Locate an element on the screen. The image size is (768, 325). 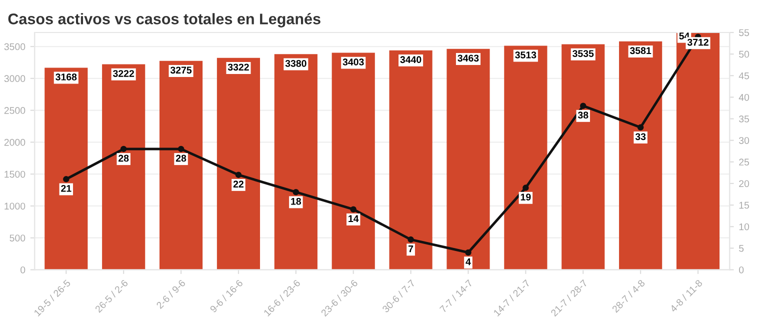
y-tick-label: 500 is located at coordinates (18, 238).